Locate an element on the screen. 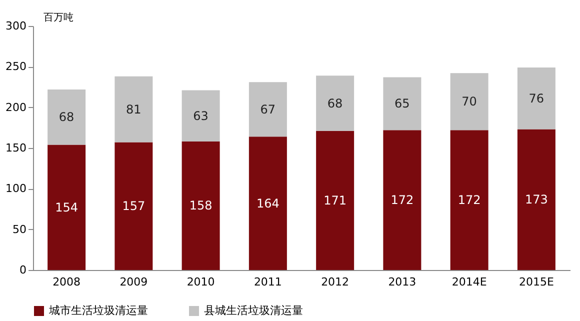 The height and width of the screenshot is (321, 580). y-tick-label: 100 is located at coordinates (16, 189).